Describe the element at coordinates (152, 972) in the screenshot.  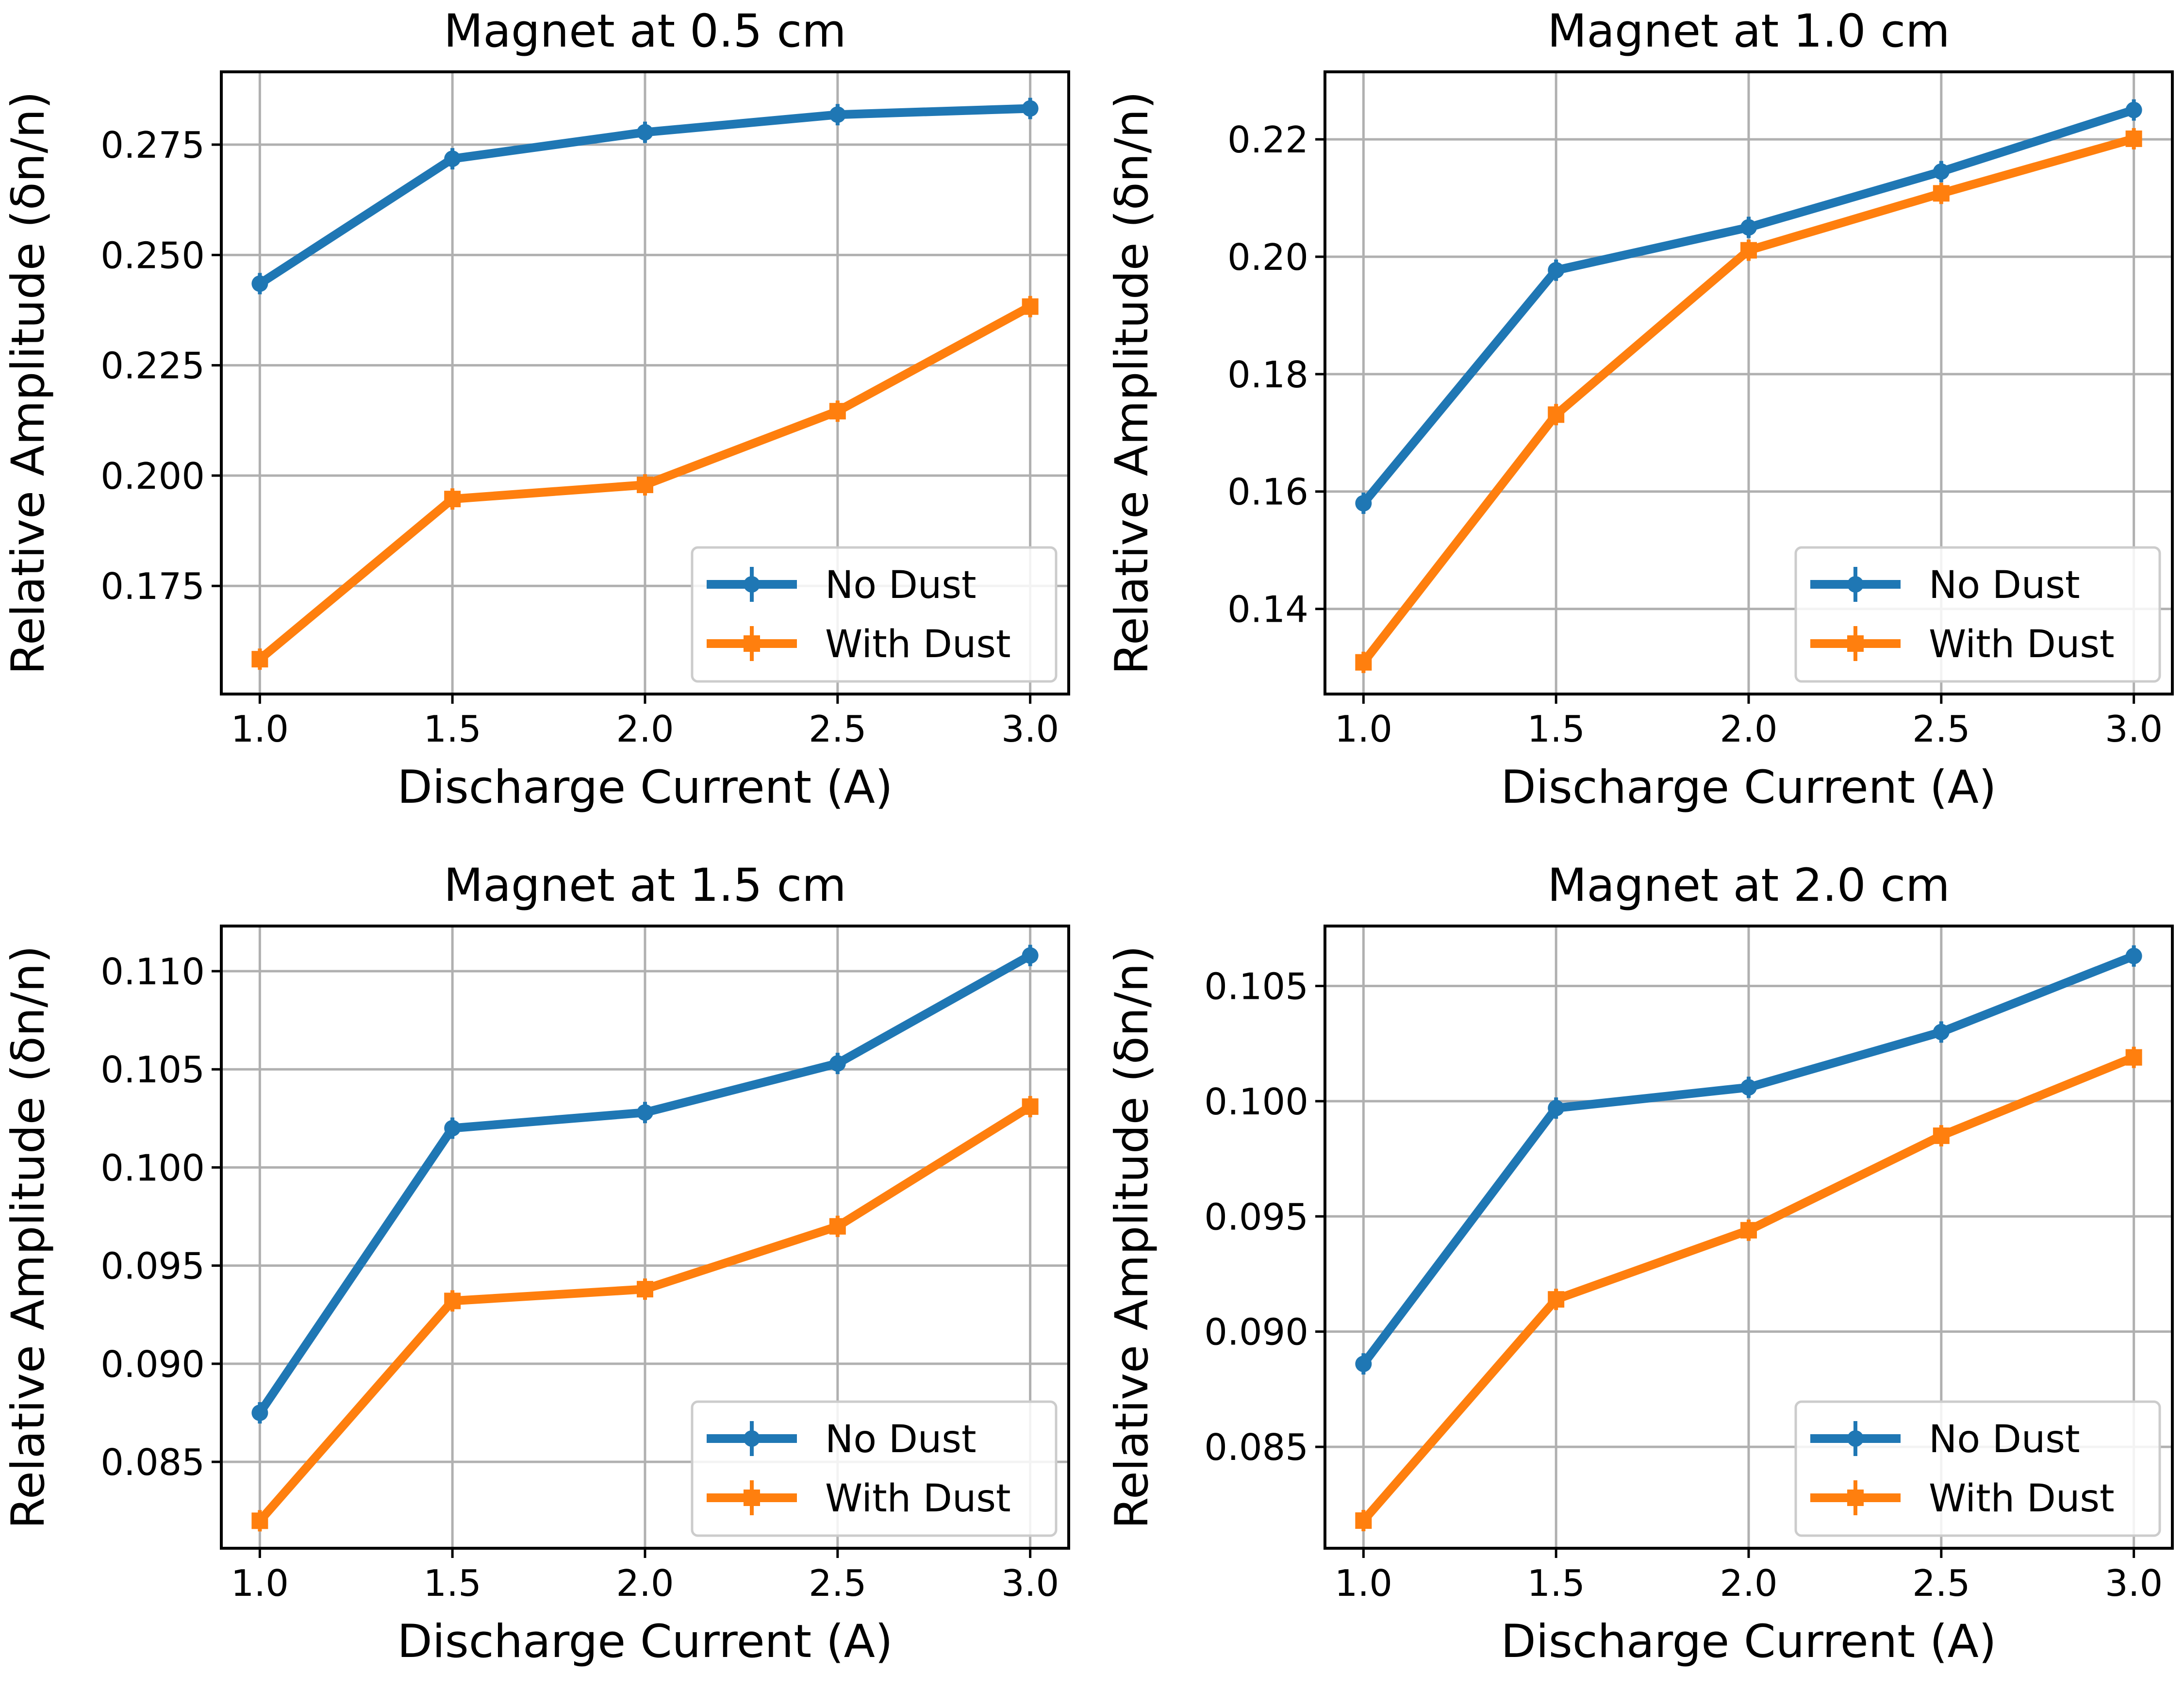
I see `y-tick-label: 0.110` at that location.